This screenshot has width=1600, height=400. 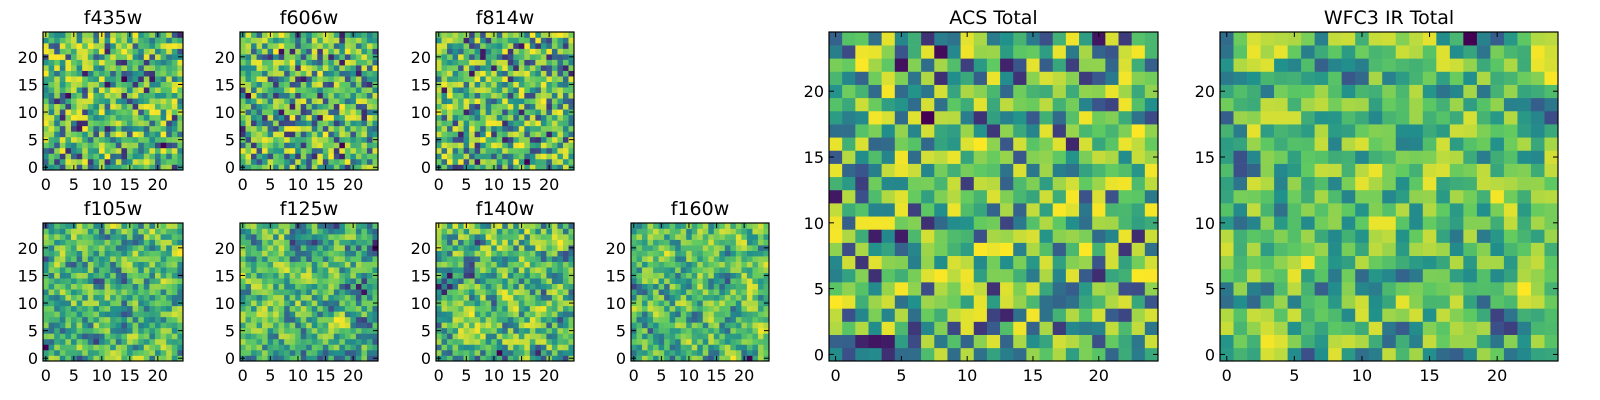 What do you see at coordinates (28, 112) in the screenshot?
I see `y-tick-label: 10` at bounding box center [28, 112].